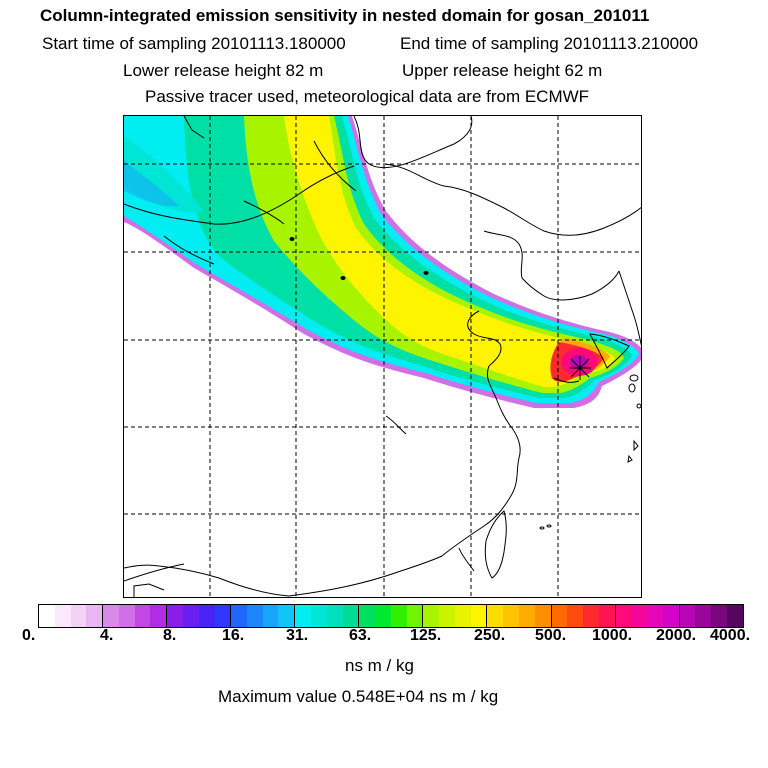 The image size is (768, 768). I want to click on colorbar-tick-label: 1000., so click(612, 635).